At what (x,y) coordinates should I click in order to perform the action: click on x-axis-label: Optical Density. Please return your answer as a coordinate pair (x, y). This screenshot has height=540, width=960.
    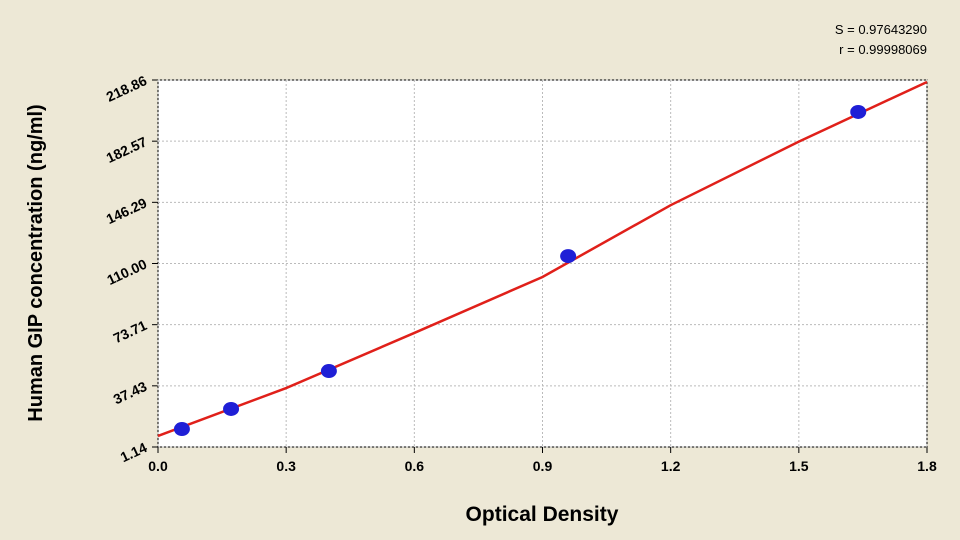
    Looking at the image, I should click on (542, 514).